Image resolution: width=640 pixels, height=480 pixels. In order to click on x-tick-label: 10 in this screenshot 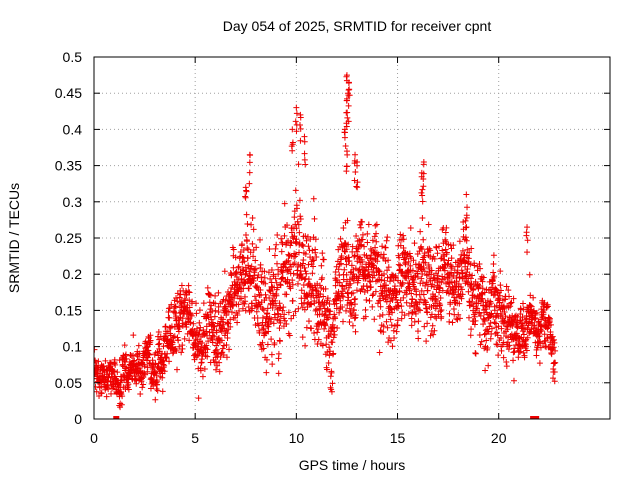, I will do `click(297, 438)`.